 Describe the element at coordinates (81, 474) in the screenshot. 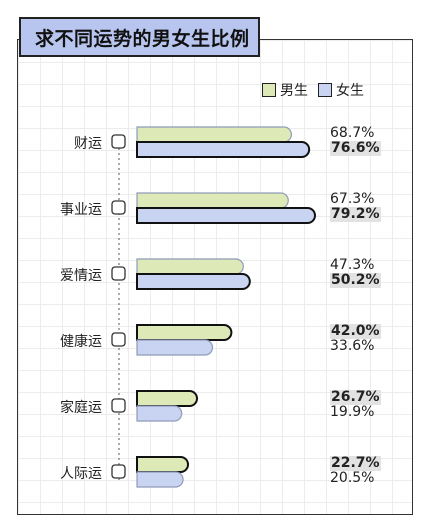

I see `category-label: 人际运` at that location.